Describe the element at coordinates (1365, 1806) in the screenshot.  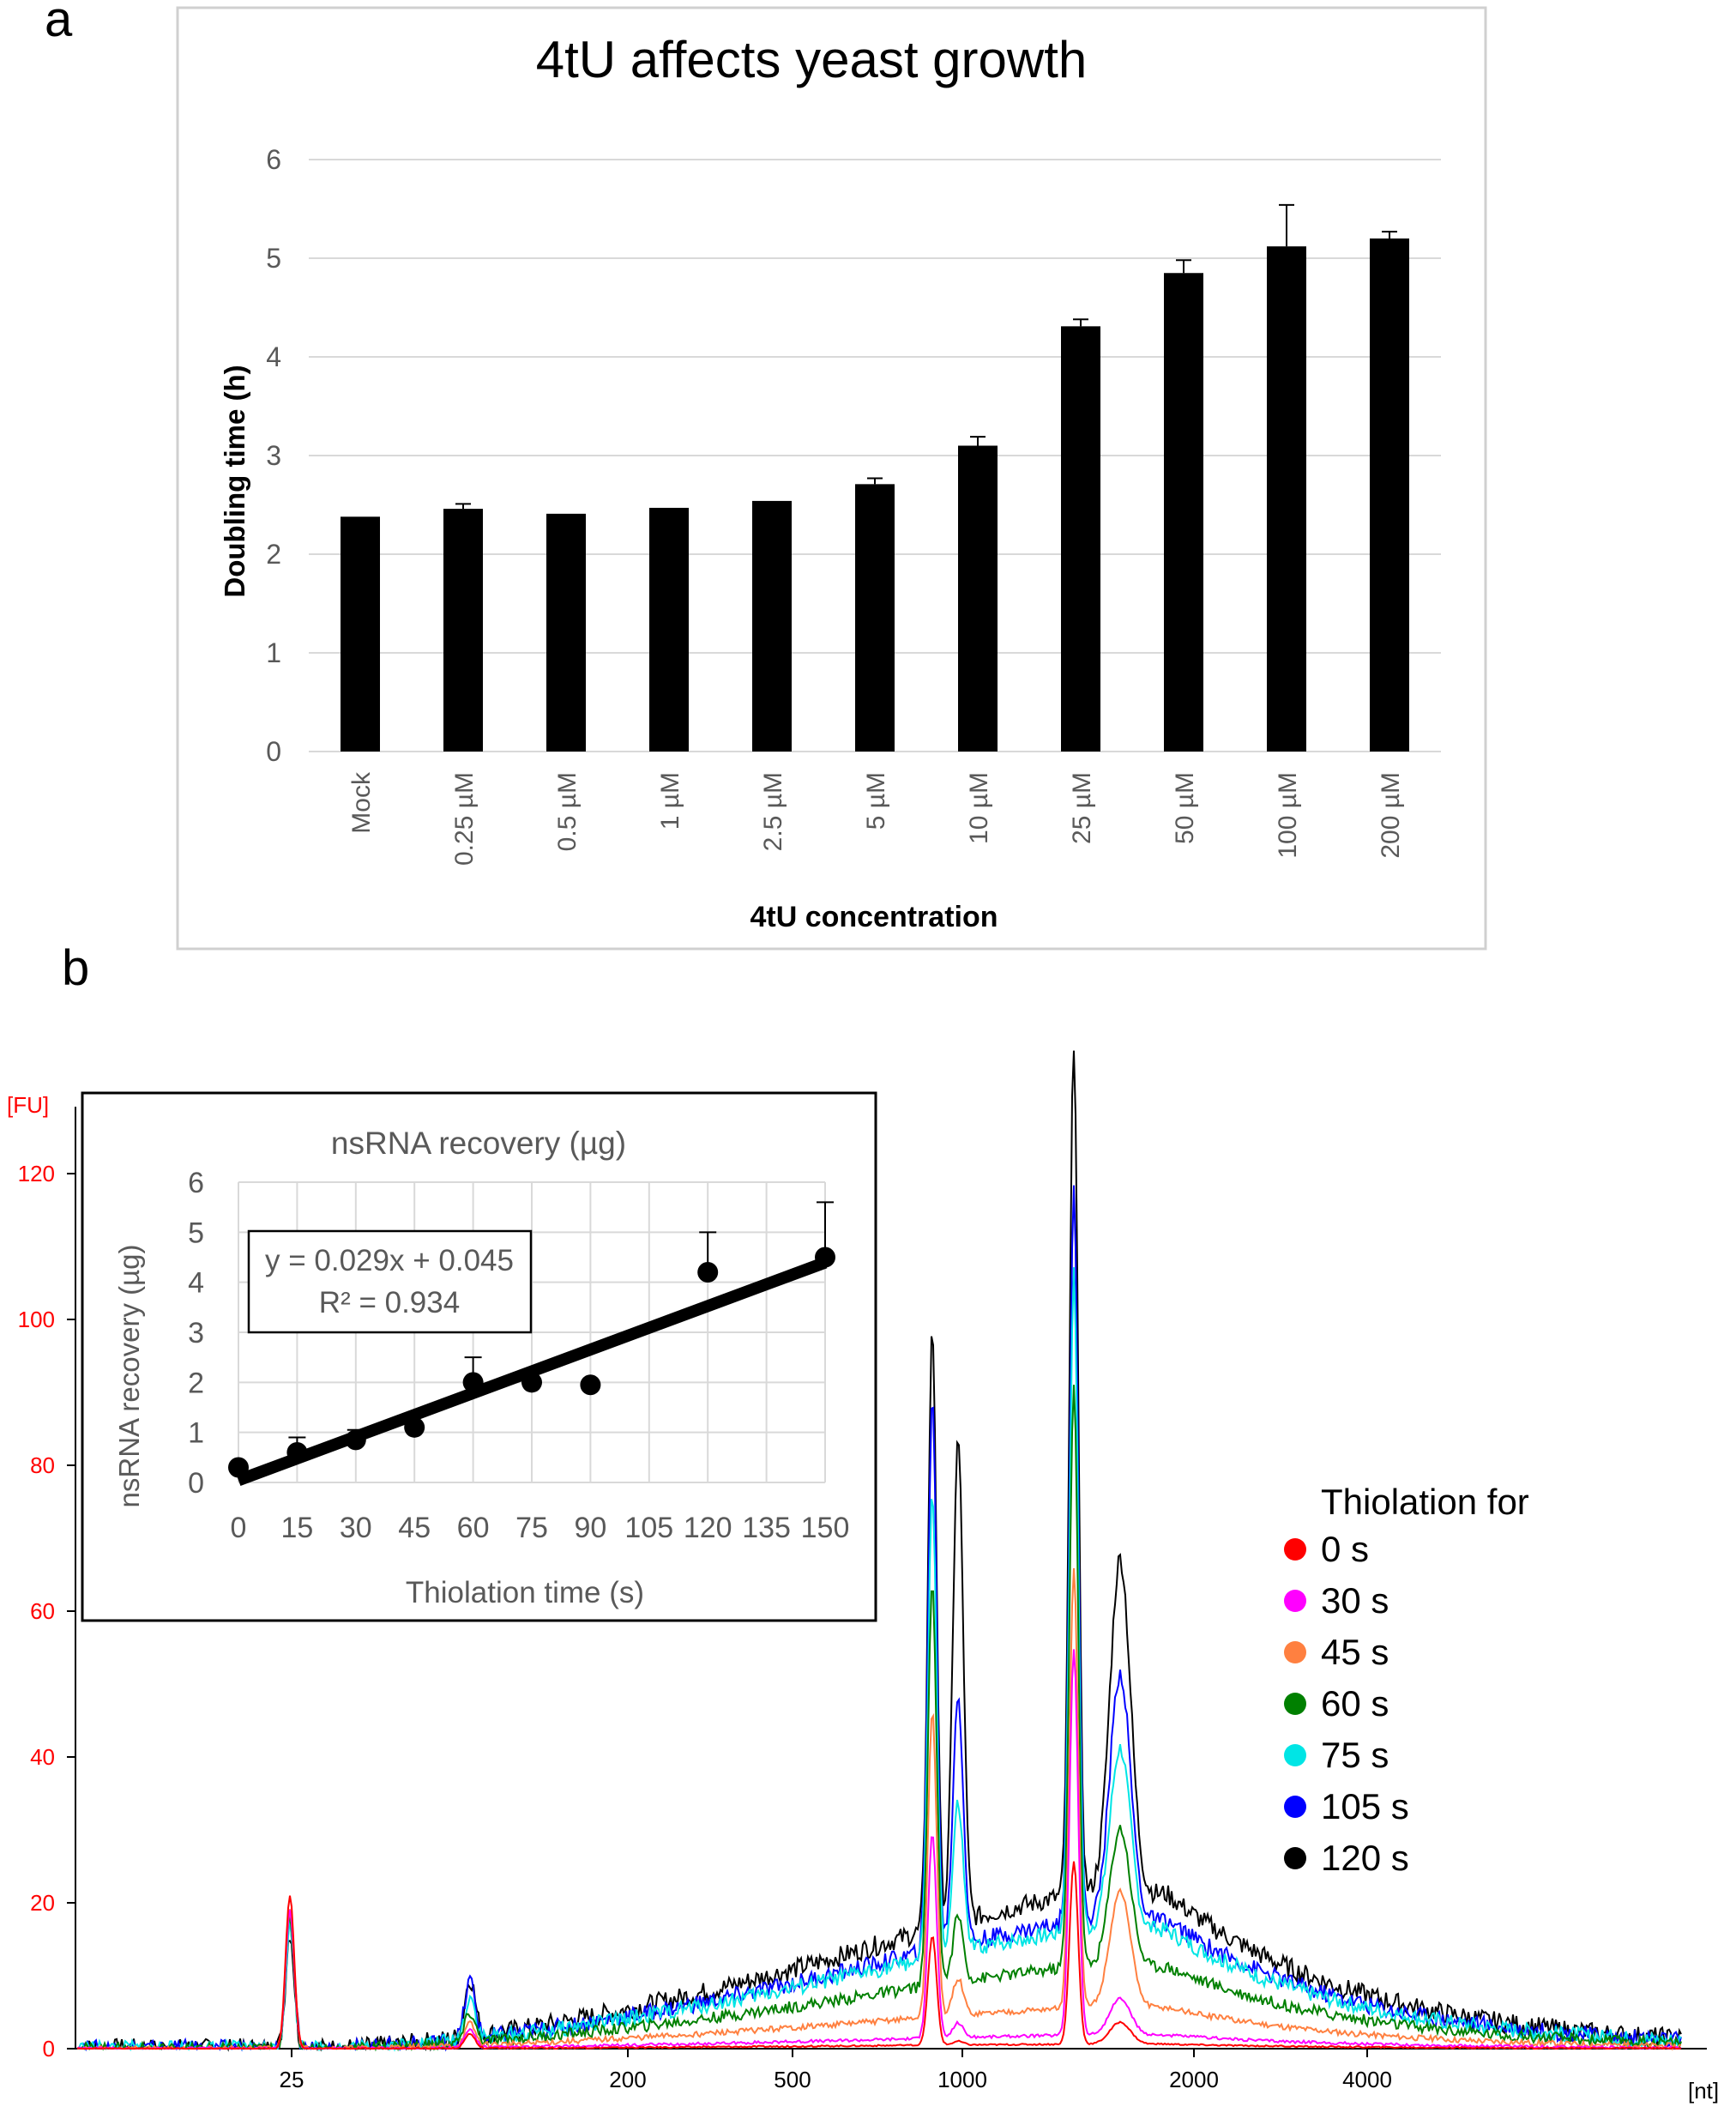
I see `legend-label: 105 s` at that location.